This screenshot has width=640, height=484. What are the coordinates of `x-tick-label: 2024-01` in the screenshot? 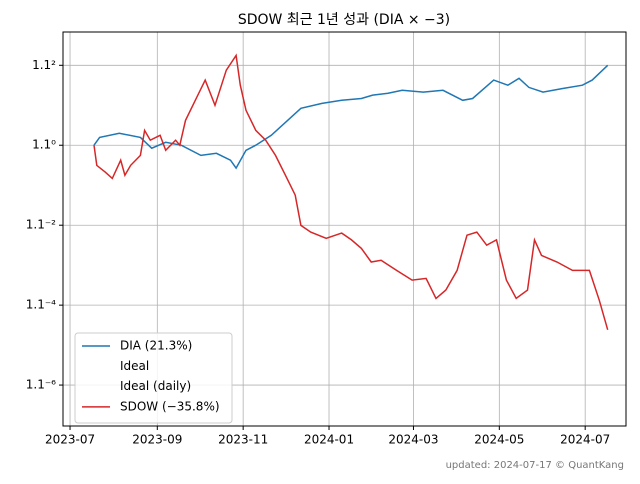 It's located at (329, 440).